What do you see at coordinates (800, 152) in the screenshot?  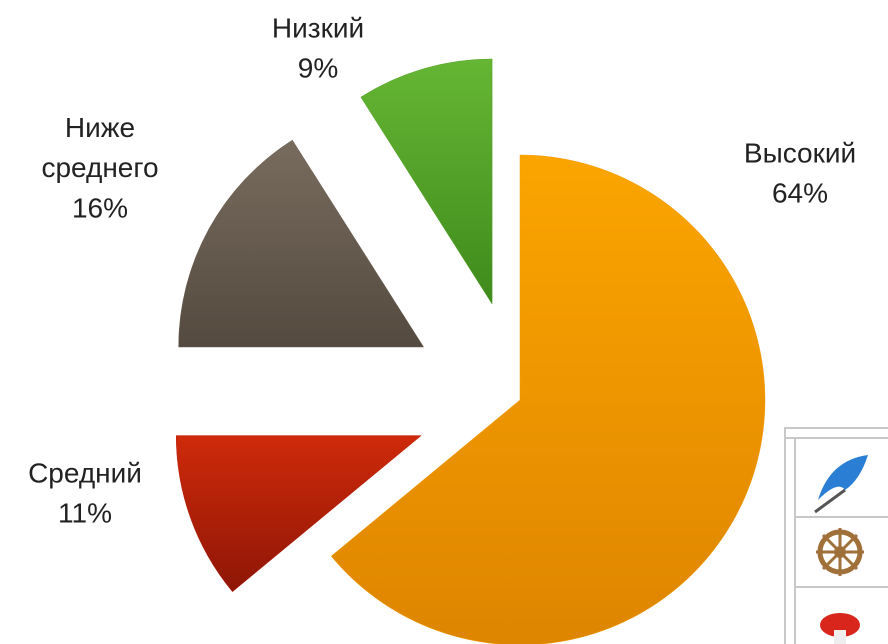 I see `slice-label: Высокий` at bounding box center [800, 152].